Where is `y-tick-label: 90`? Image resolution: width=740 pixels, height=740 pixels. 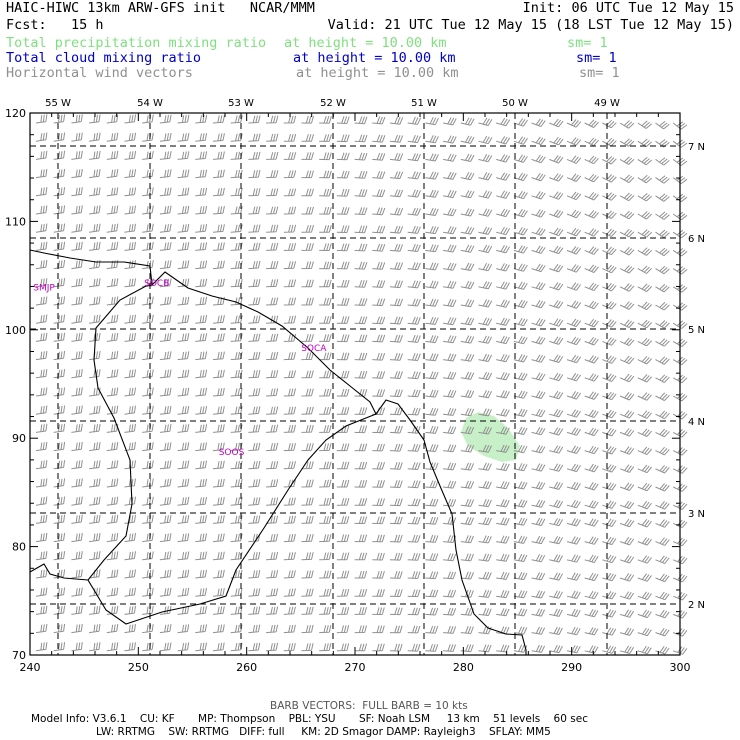
y-tick-label: 90 is located at coordinates (19, 438).